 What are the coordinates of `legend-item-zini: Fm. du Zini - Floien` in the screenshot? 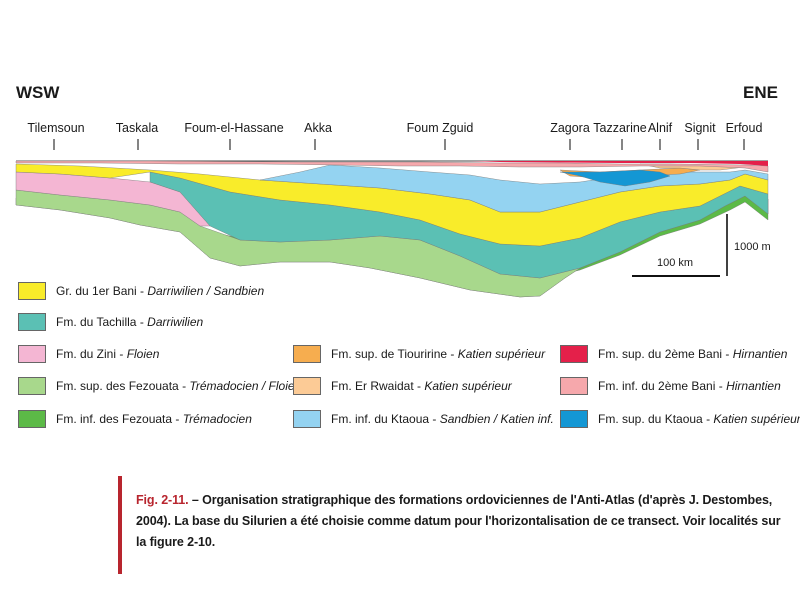 It's located at (88, 354).